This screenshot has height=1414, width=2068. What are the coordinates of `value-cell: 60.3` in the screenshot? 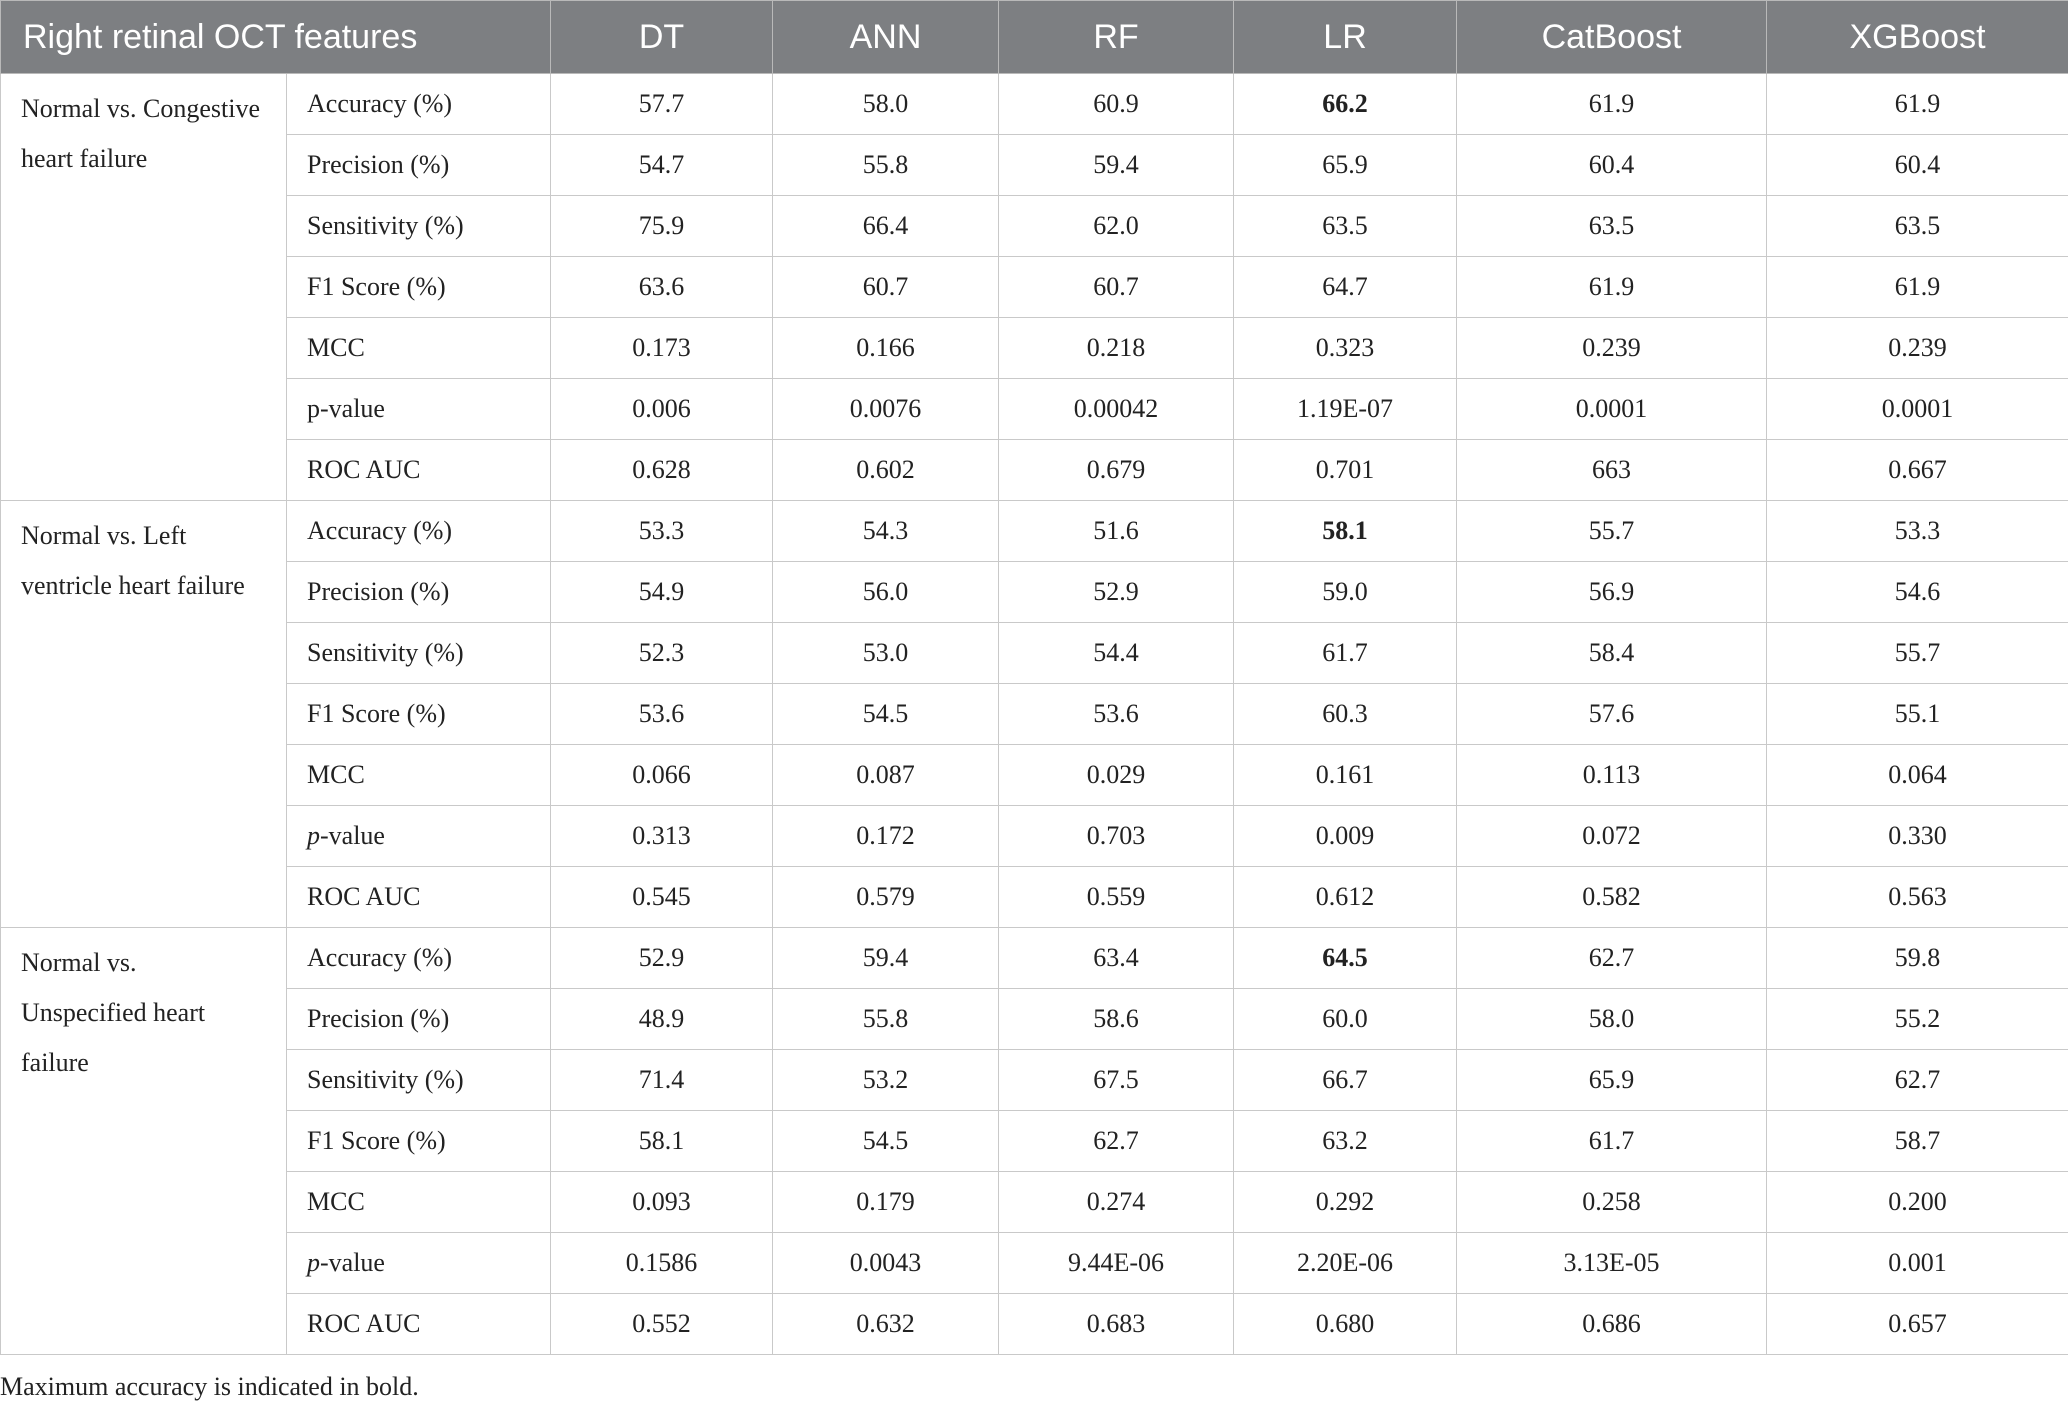 It's located at (1345, 714).